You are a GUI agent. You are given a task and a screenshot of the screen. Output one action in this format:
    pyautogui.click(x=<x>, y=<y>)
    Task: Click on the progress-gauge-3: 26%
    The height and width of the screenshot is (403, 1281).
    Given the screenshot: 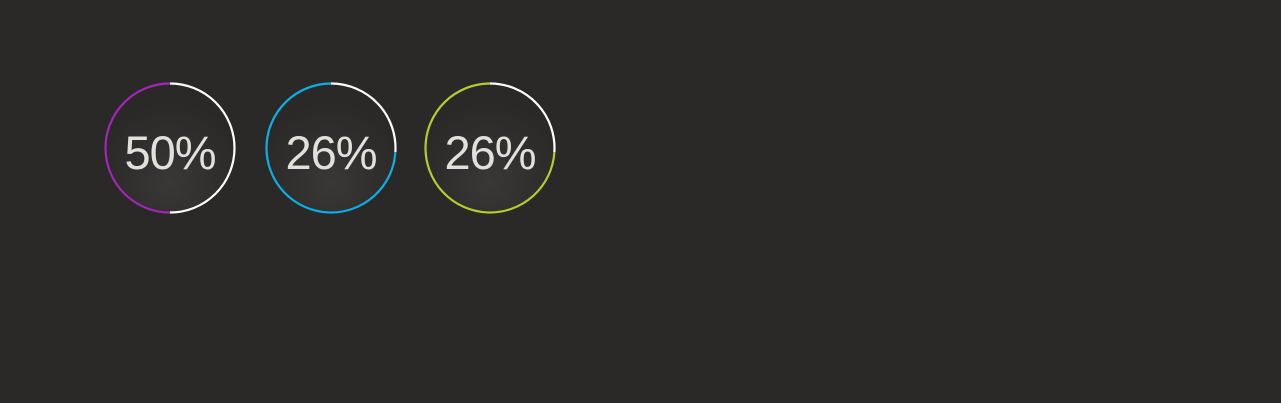 What is the action you would take?
    pyautogui.click(x=490, y=148)
    